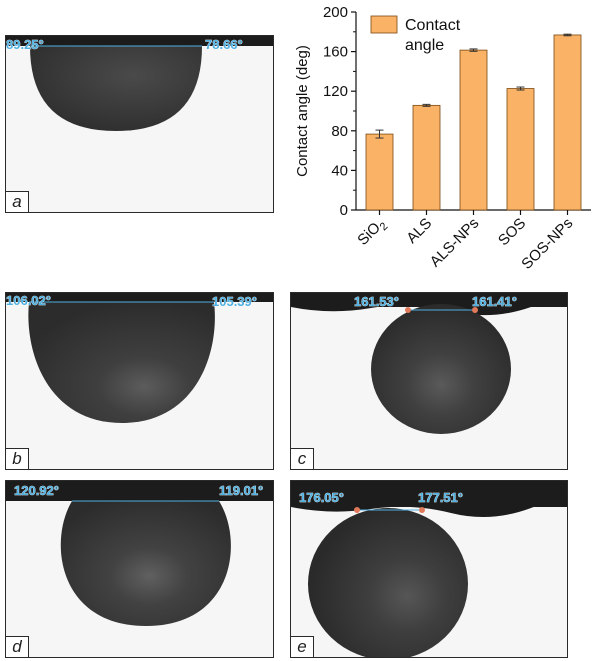  Describe the element at coordinates (567, 122) in the screenshot. I see `bar-sos-nps` at that location.